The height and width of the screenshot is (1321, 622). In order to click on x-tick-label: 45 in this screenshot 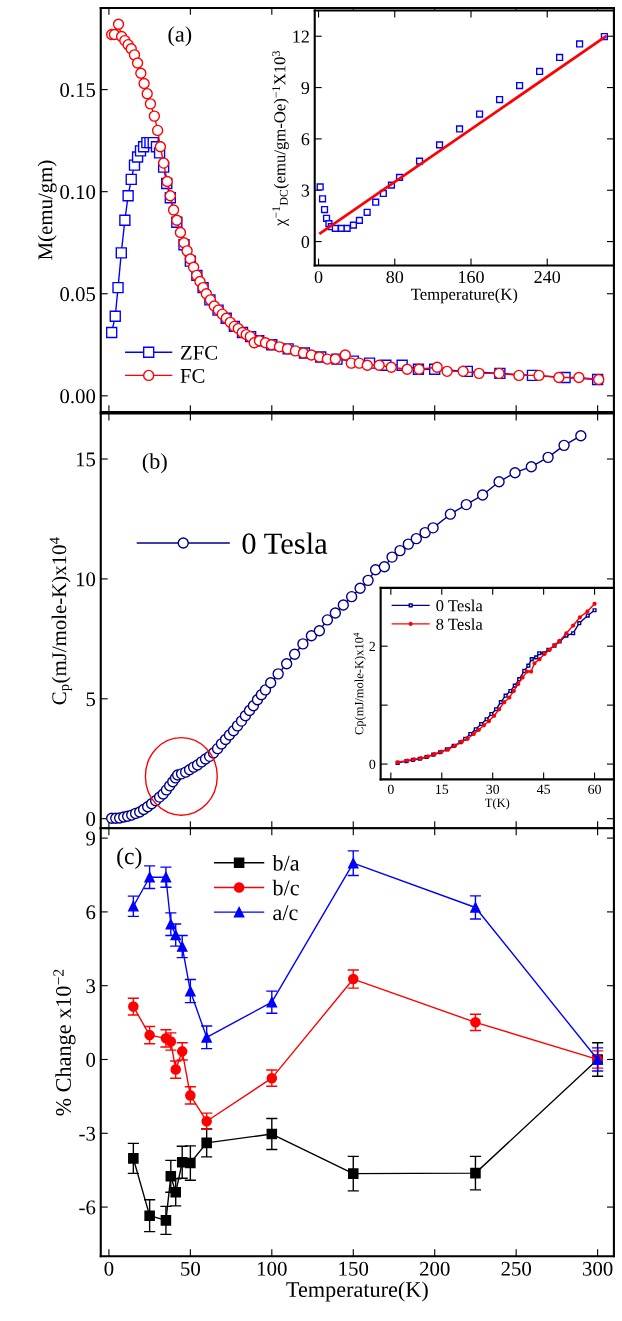, I will do `click(543, 789)`.